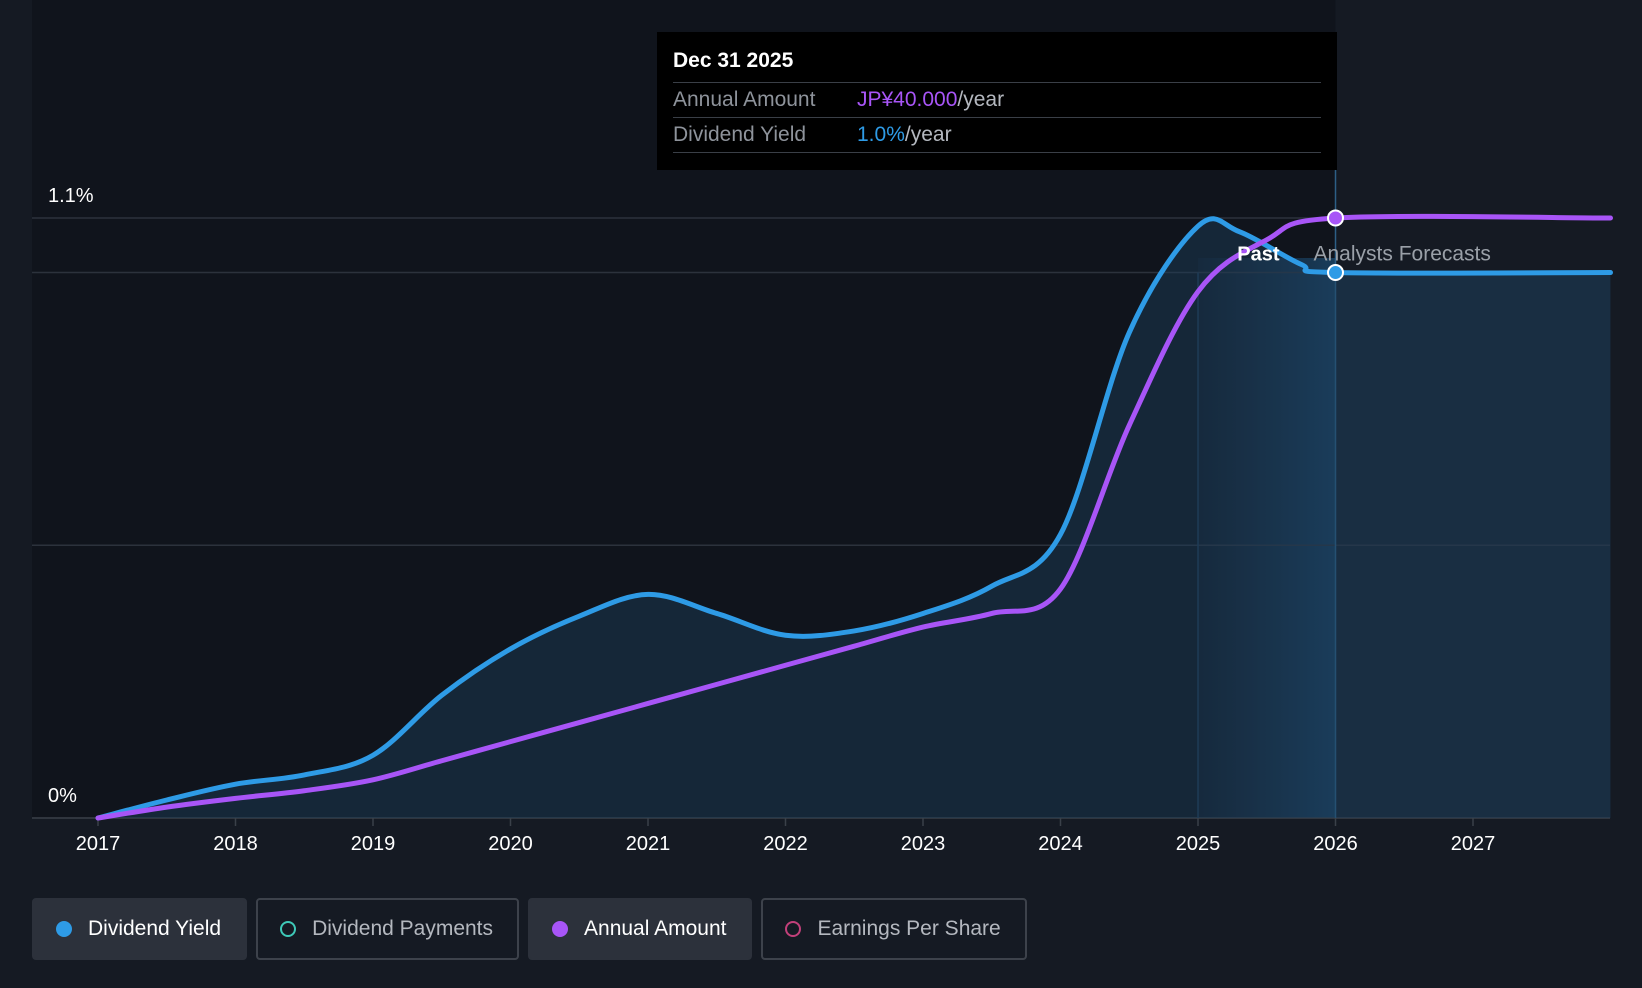  I want to click on forecast-region-label: Analysts Forecasts, so click(1402, 254).